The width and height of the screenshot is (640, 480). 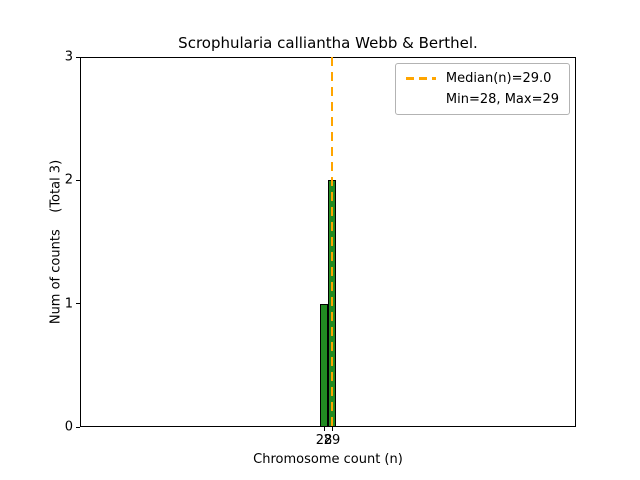 What do you see at coordinates (68, 180) in the screenshot?
I see `y-tick-label: 2` at bounding box center [68, 180].